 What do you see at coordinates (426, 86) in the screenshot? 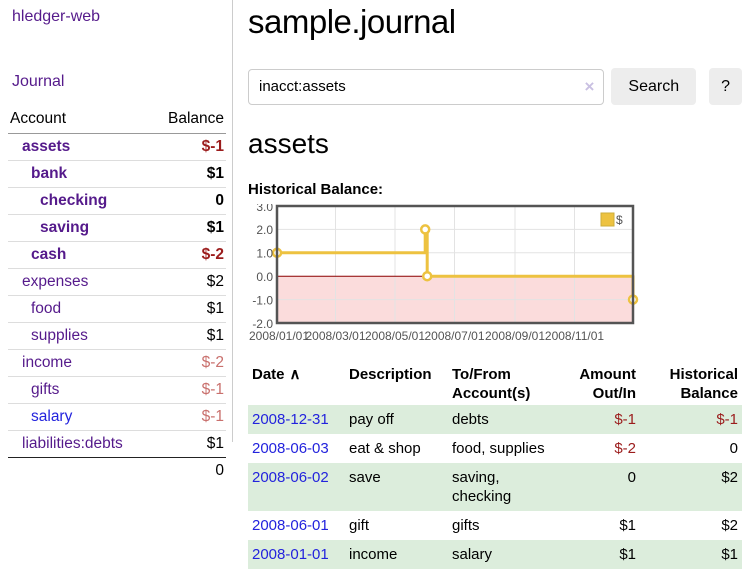
I see `search-input` at bounding box center [426, 86].